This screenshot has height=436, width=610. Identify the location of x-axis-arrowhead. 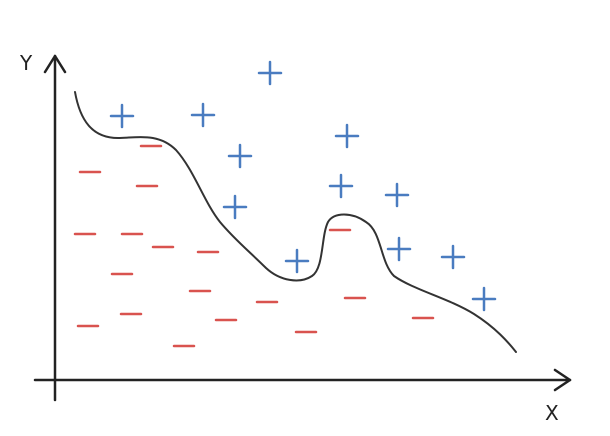
(562, 380).